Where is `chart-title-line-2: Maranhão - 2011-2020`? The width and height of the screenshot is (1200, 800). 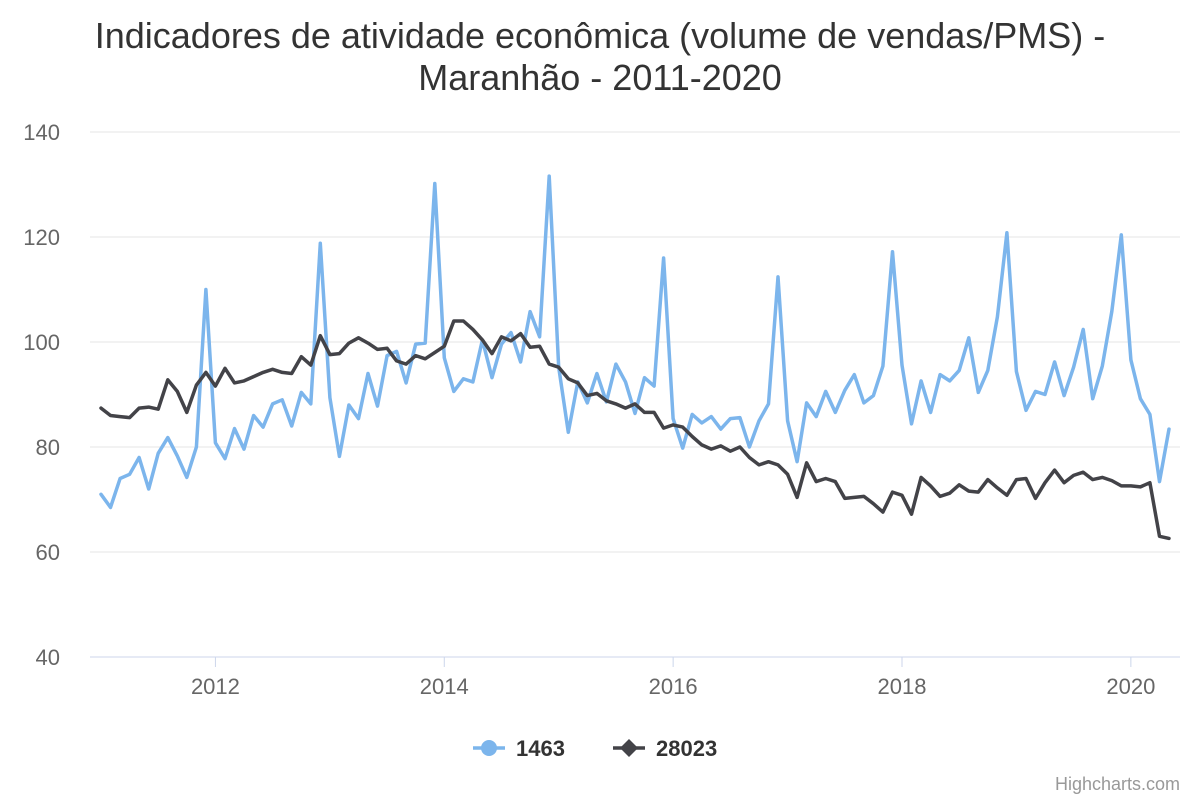 chart-title-line-2: Maranhão - 2011-2020 is located at coordinates (600, 77).